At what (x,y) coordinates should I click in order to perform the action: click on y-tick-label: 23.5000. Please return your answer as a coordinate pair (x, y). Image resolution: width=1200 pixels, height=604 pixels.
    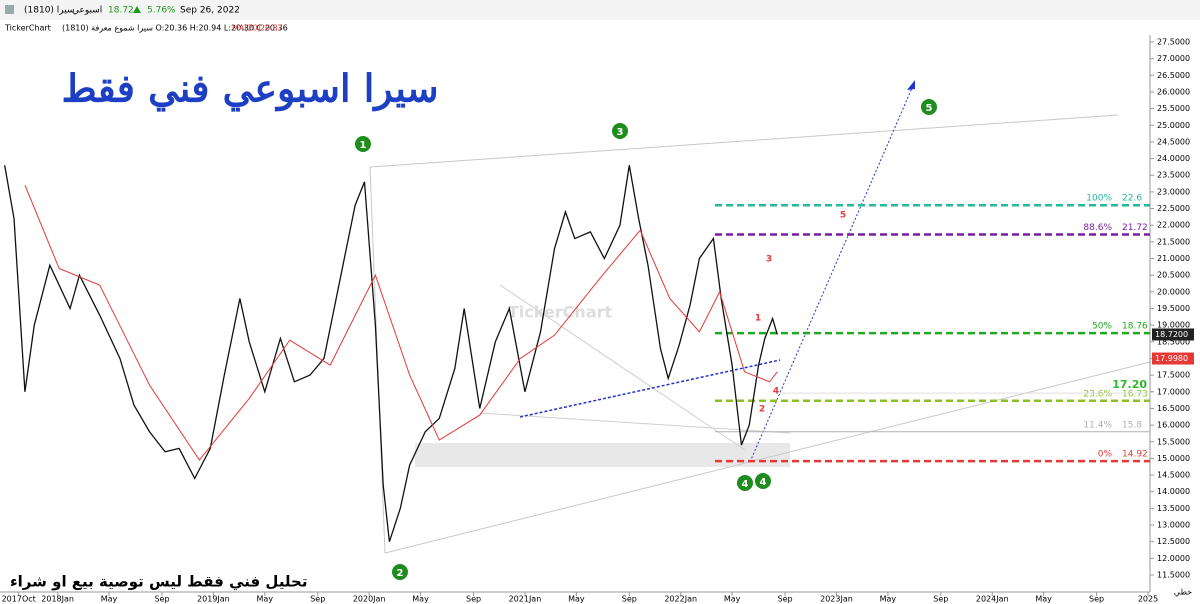
    Looking at the image, I should click on (1173, 175).